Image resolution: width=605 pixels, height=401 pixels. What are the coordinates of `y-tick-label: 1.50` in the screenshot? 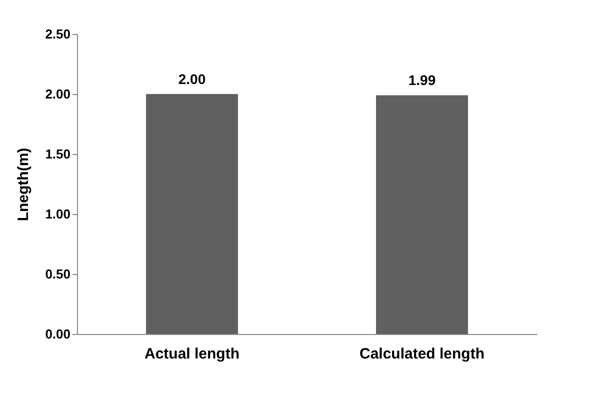 It's located at (57, 154).